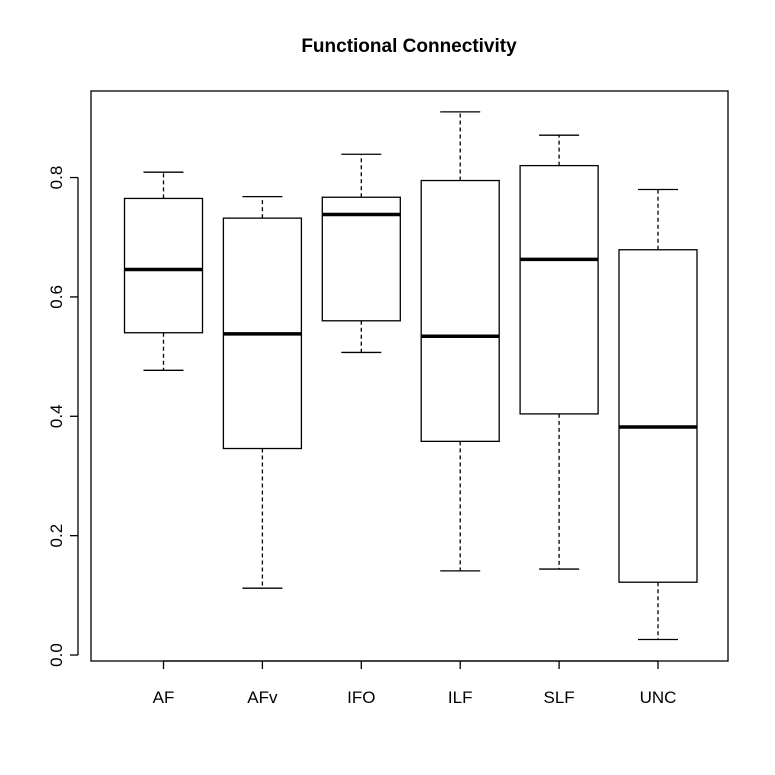 Image resolution: width=775 pixels, height=775 pixels. Describe the element at coordinates (56, 178) in the screenshot. I see `y-tick-label: 0.8` at that location.